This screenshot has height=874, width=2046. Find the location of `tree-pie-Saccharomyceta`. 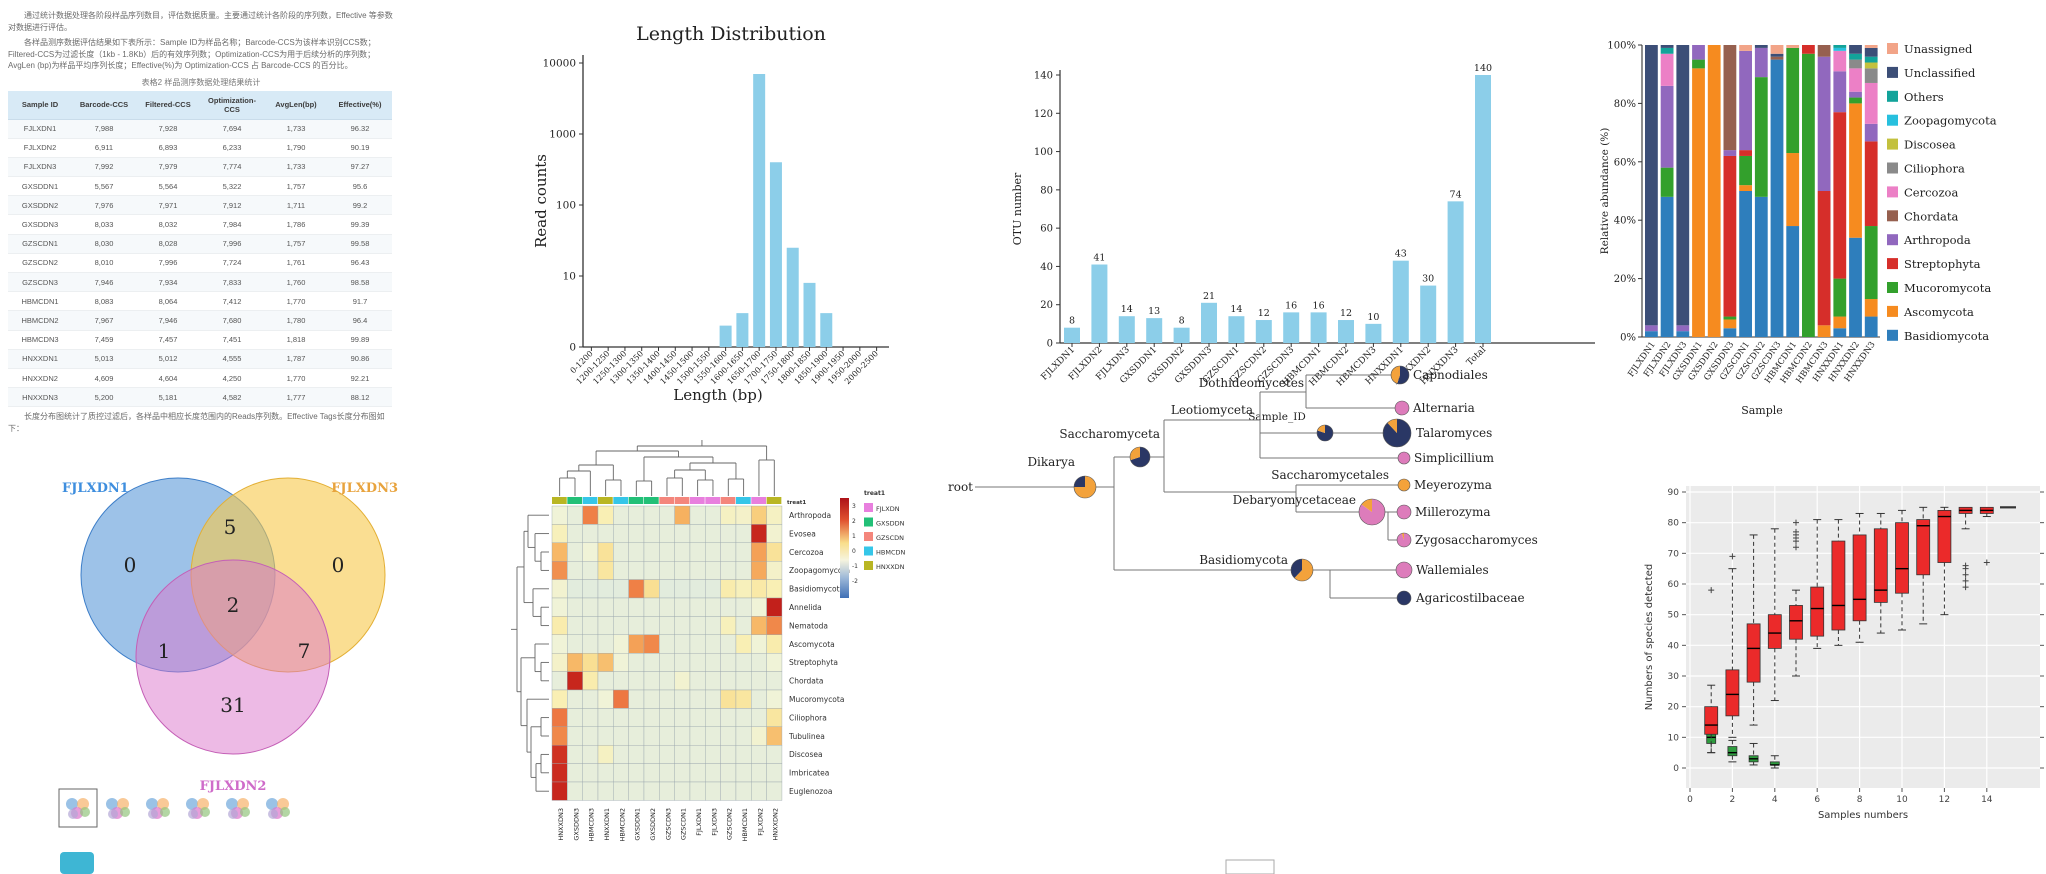

tree-pie-Saccharomyceta is located at coordinates (1140, 457).